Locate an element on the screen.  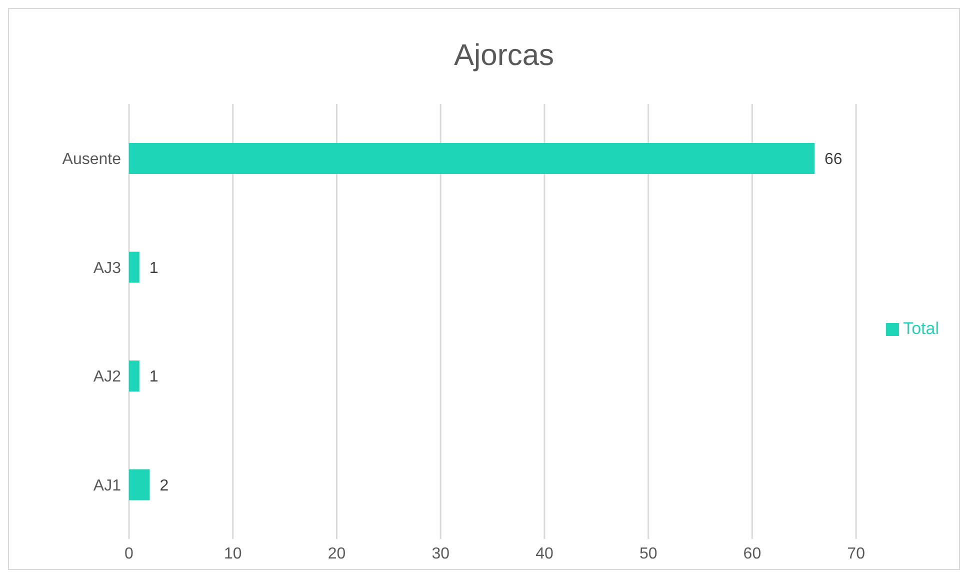
y-tick-label: AJ3 is located at coordinates (107, 268).